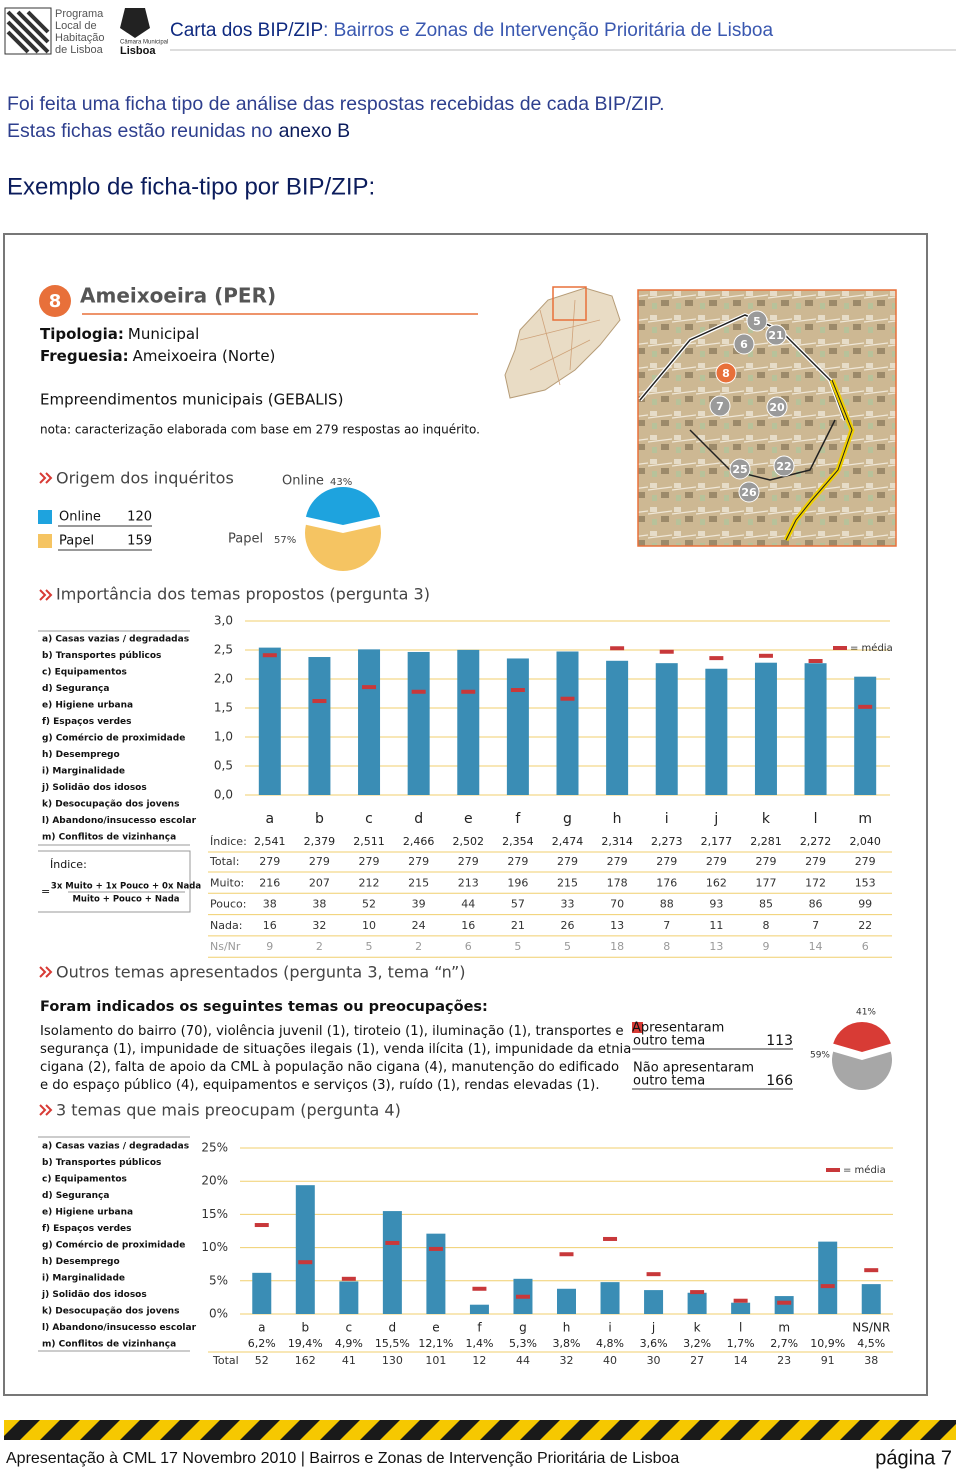 This screenshot has height=1470, width=960. What do you see at coordinates (617, 882) in the screenshot?
I see `table-cell: 178` at bounding box center [617, 882].